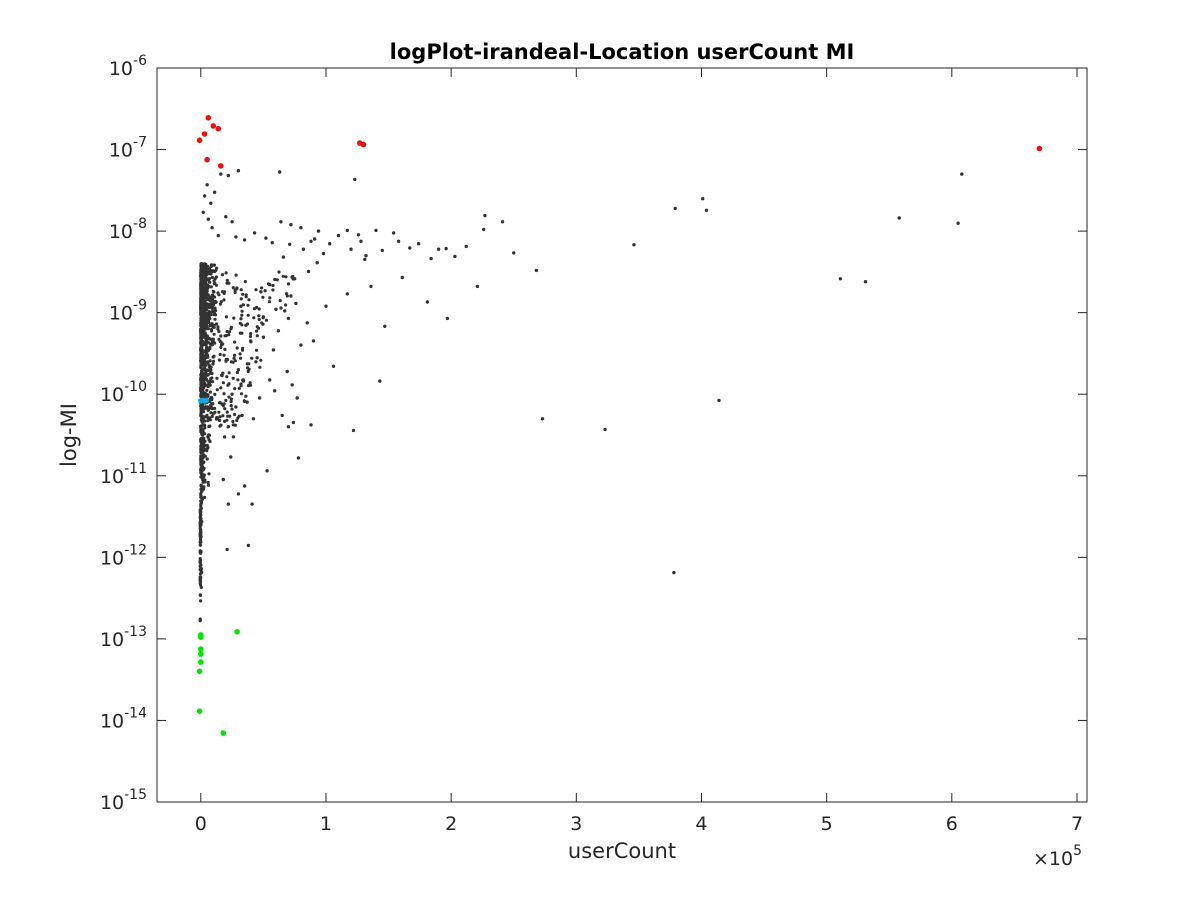 Image resolution: width=1200 pixels, height=900 pixels. What do you see at coordinates (576, 824) in the screenshot?
I see `x-tick-label: 3` at bounding box center [576, 824].